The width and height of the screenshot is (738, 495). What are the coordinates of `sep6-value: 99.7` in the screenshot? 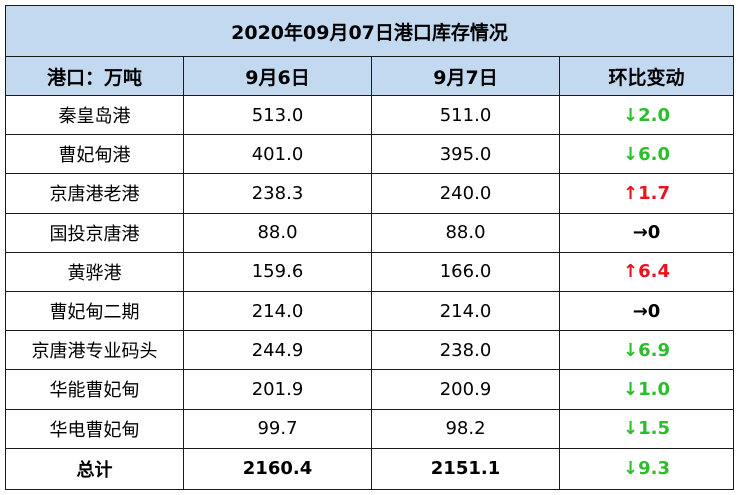 It's located at (277, 428).